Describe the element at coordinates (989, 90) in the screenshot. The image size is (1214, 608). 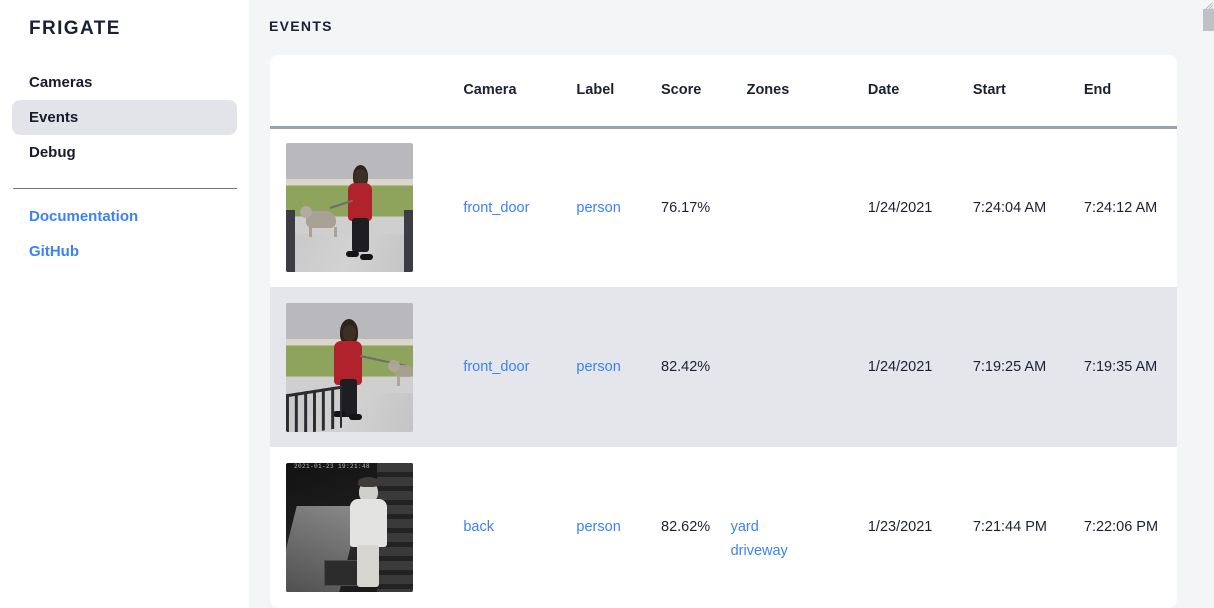
I see `column-header-start-label: Start` at that location.